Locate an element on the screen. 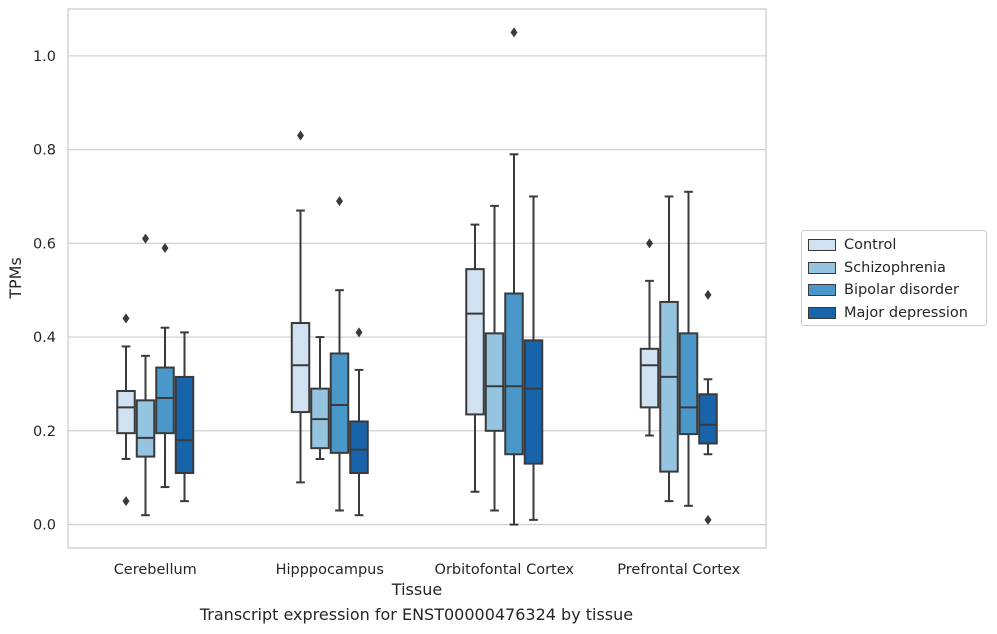 This screenshot has width=997, height=634. y-tick-label: 0.4 is located at coordinates (44, 338).